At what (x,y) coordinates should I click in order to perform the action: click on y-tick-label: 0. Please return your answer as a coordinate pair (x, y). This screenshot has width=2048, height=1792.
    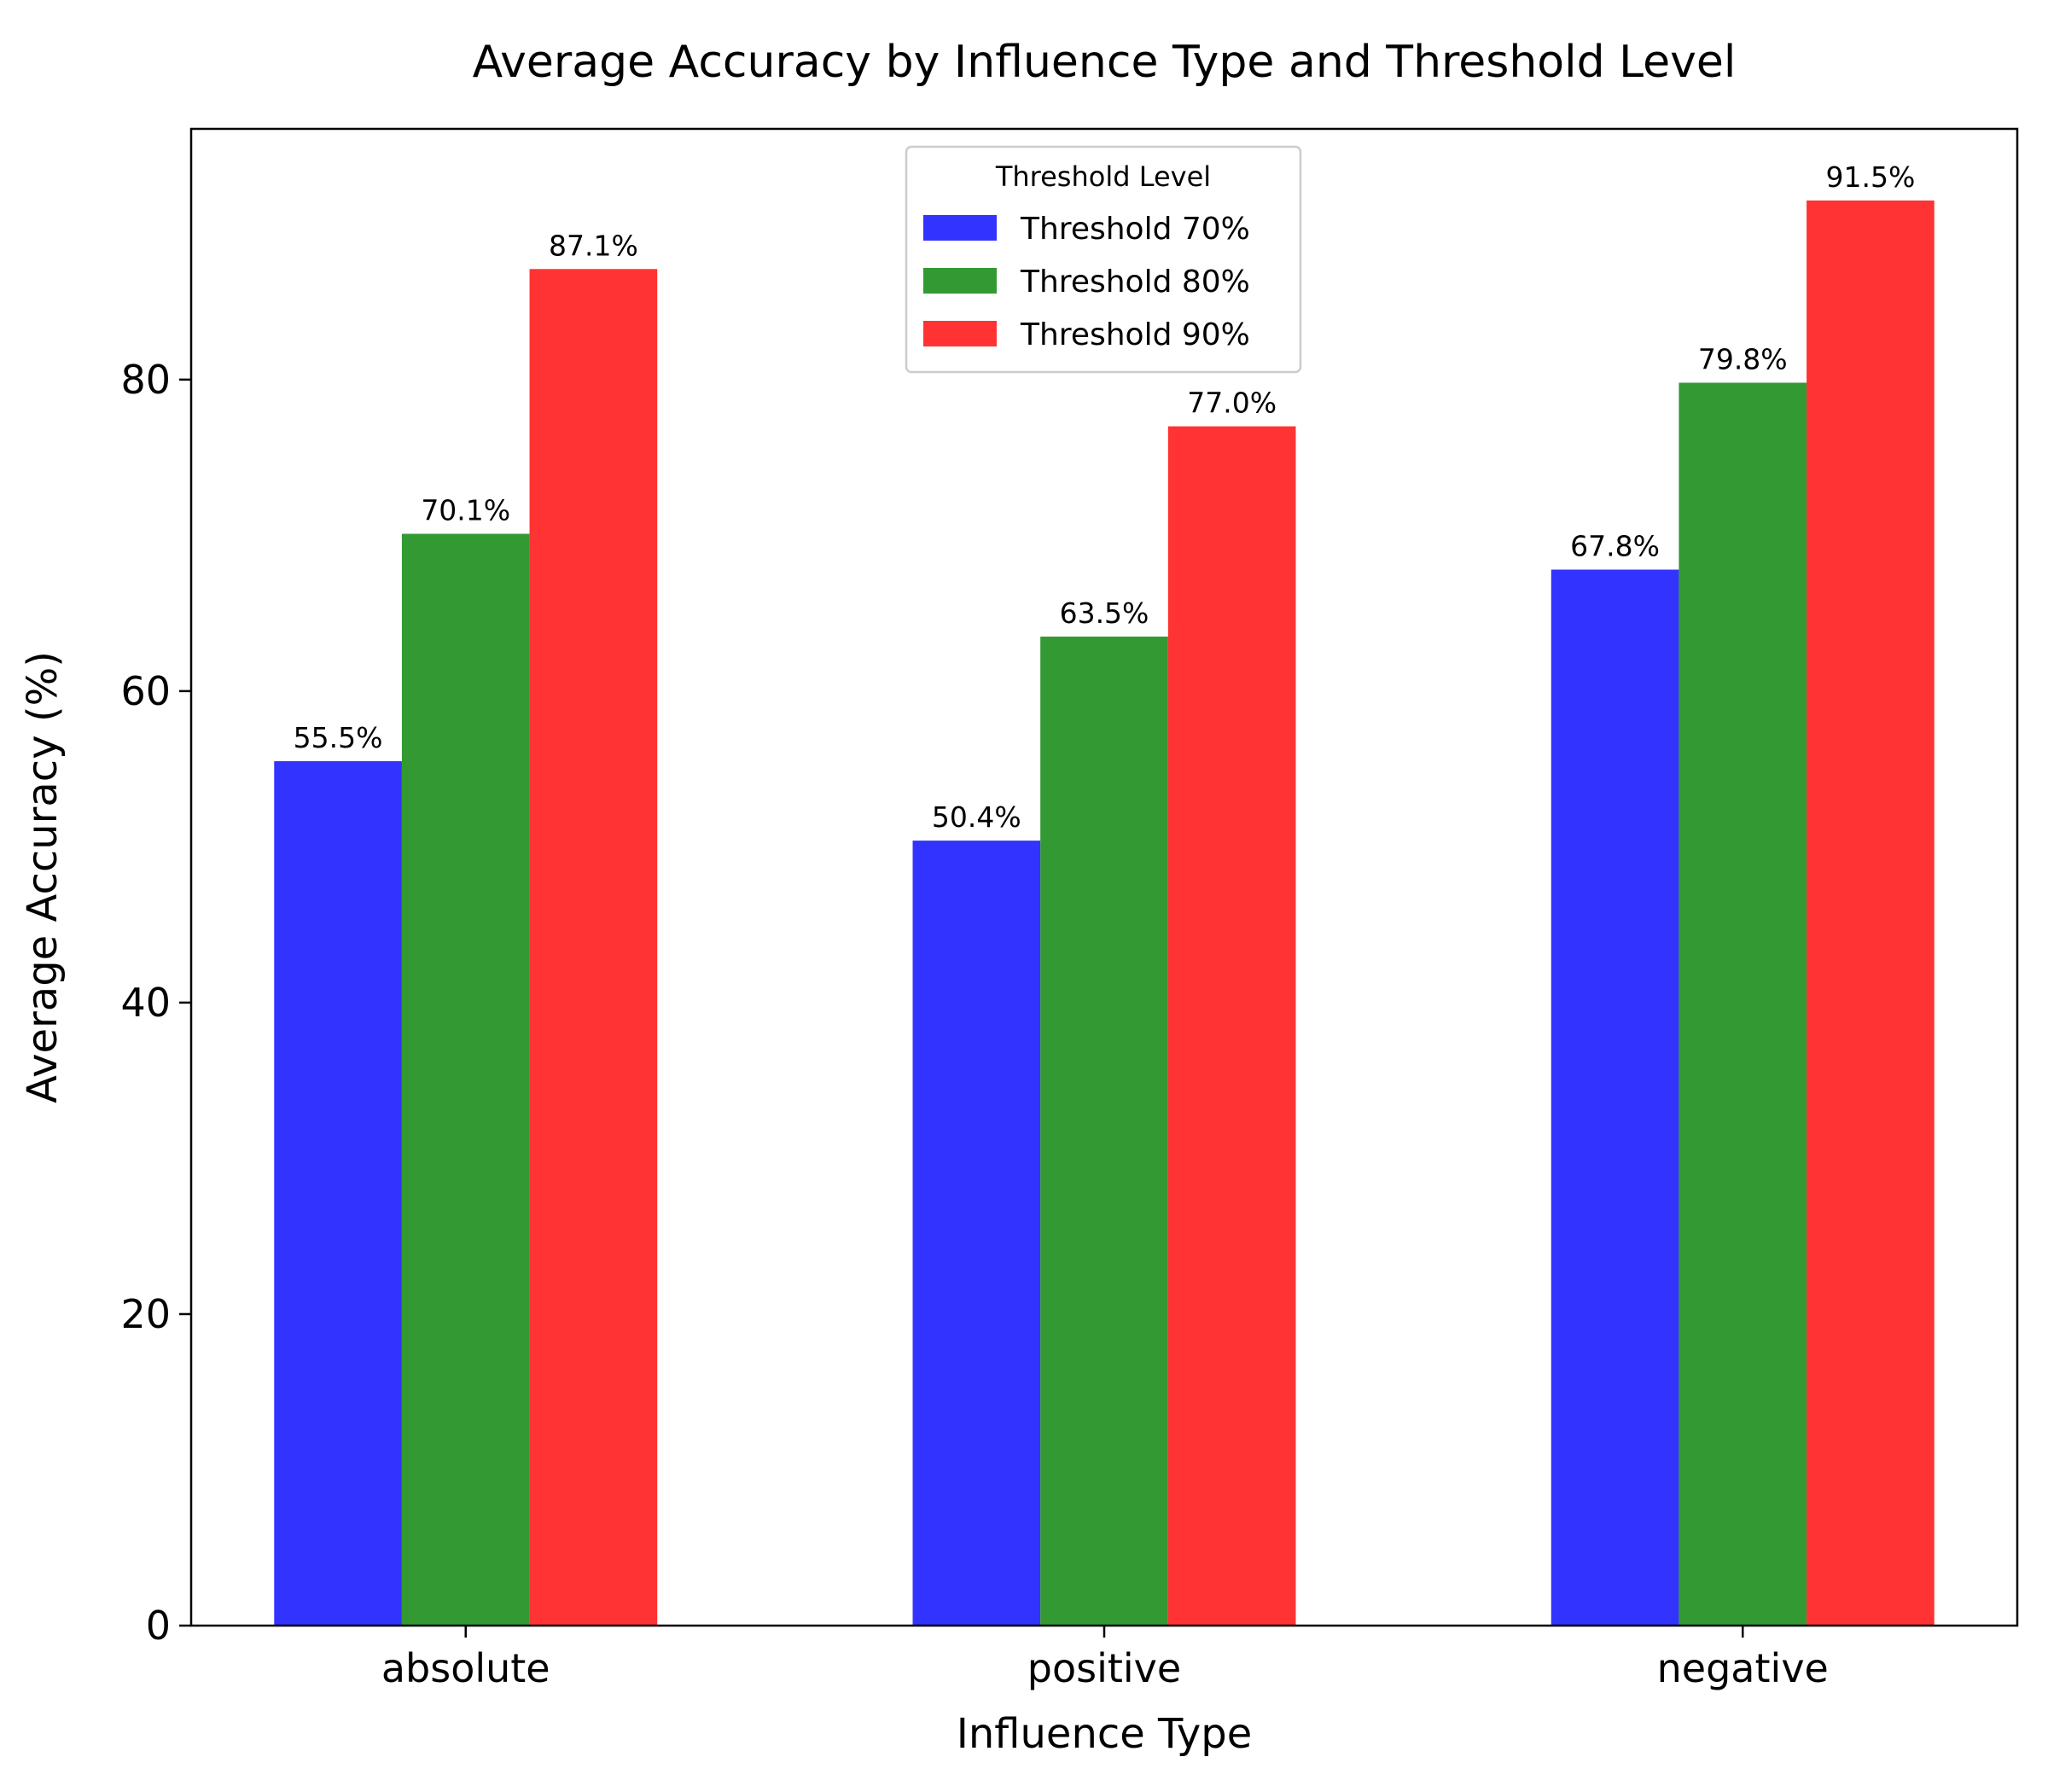
    Looking at the image, I should click on (158, 1626).